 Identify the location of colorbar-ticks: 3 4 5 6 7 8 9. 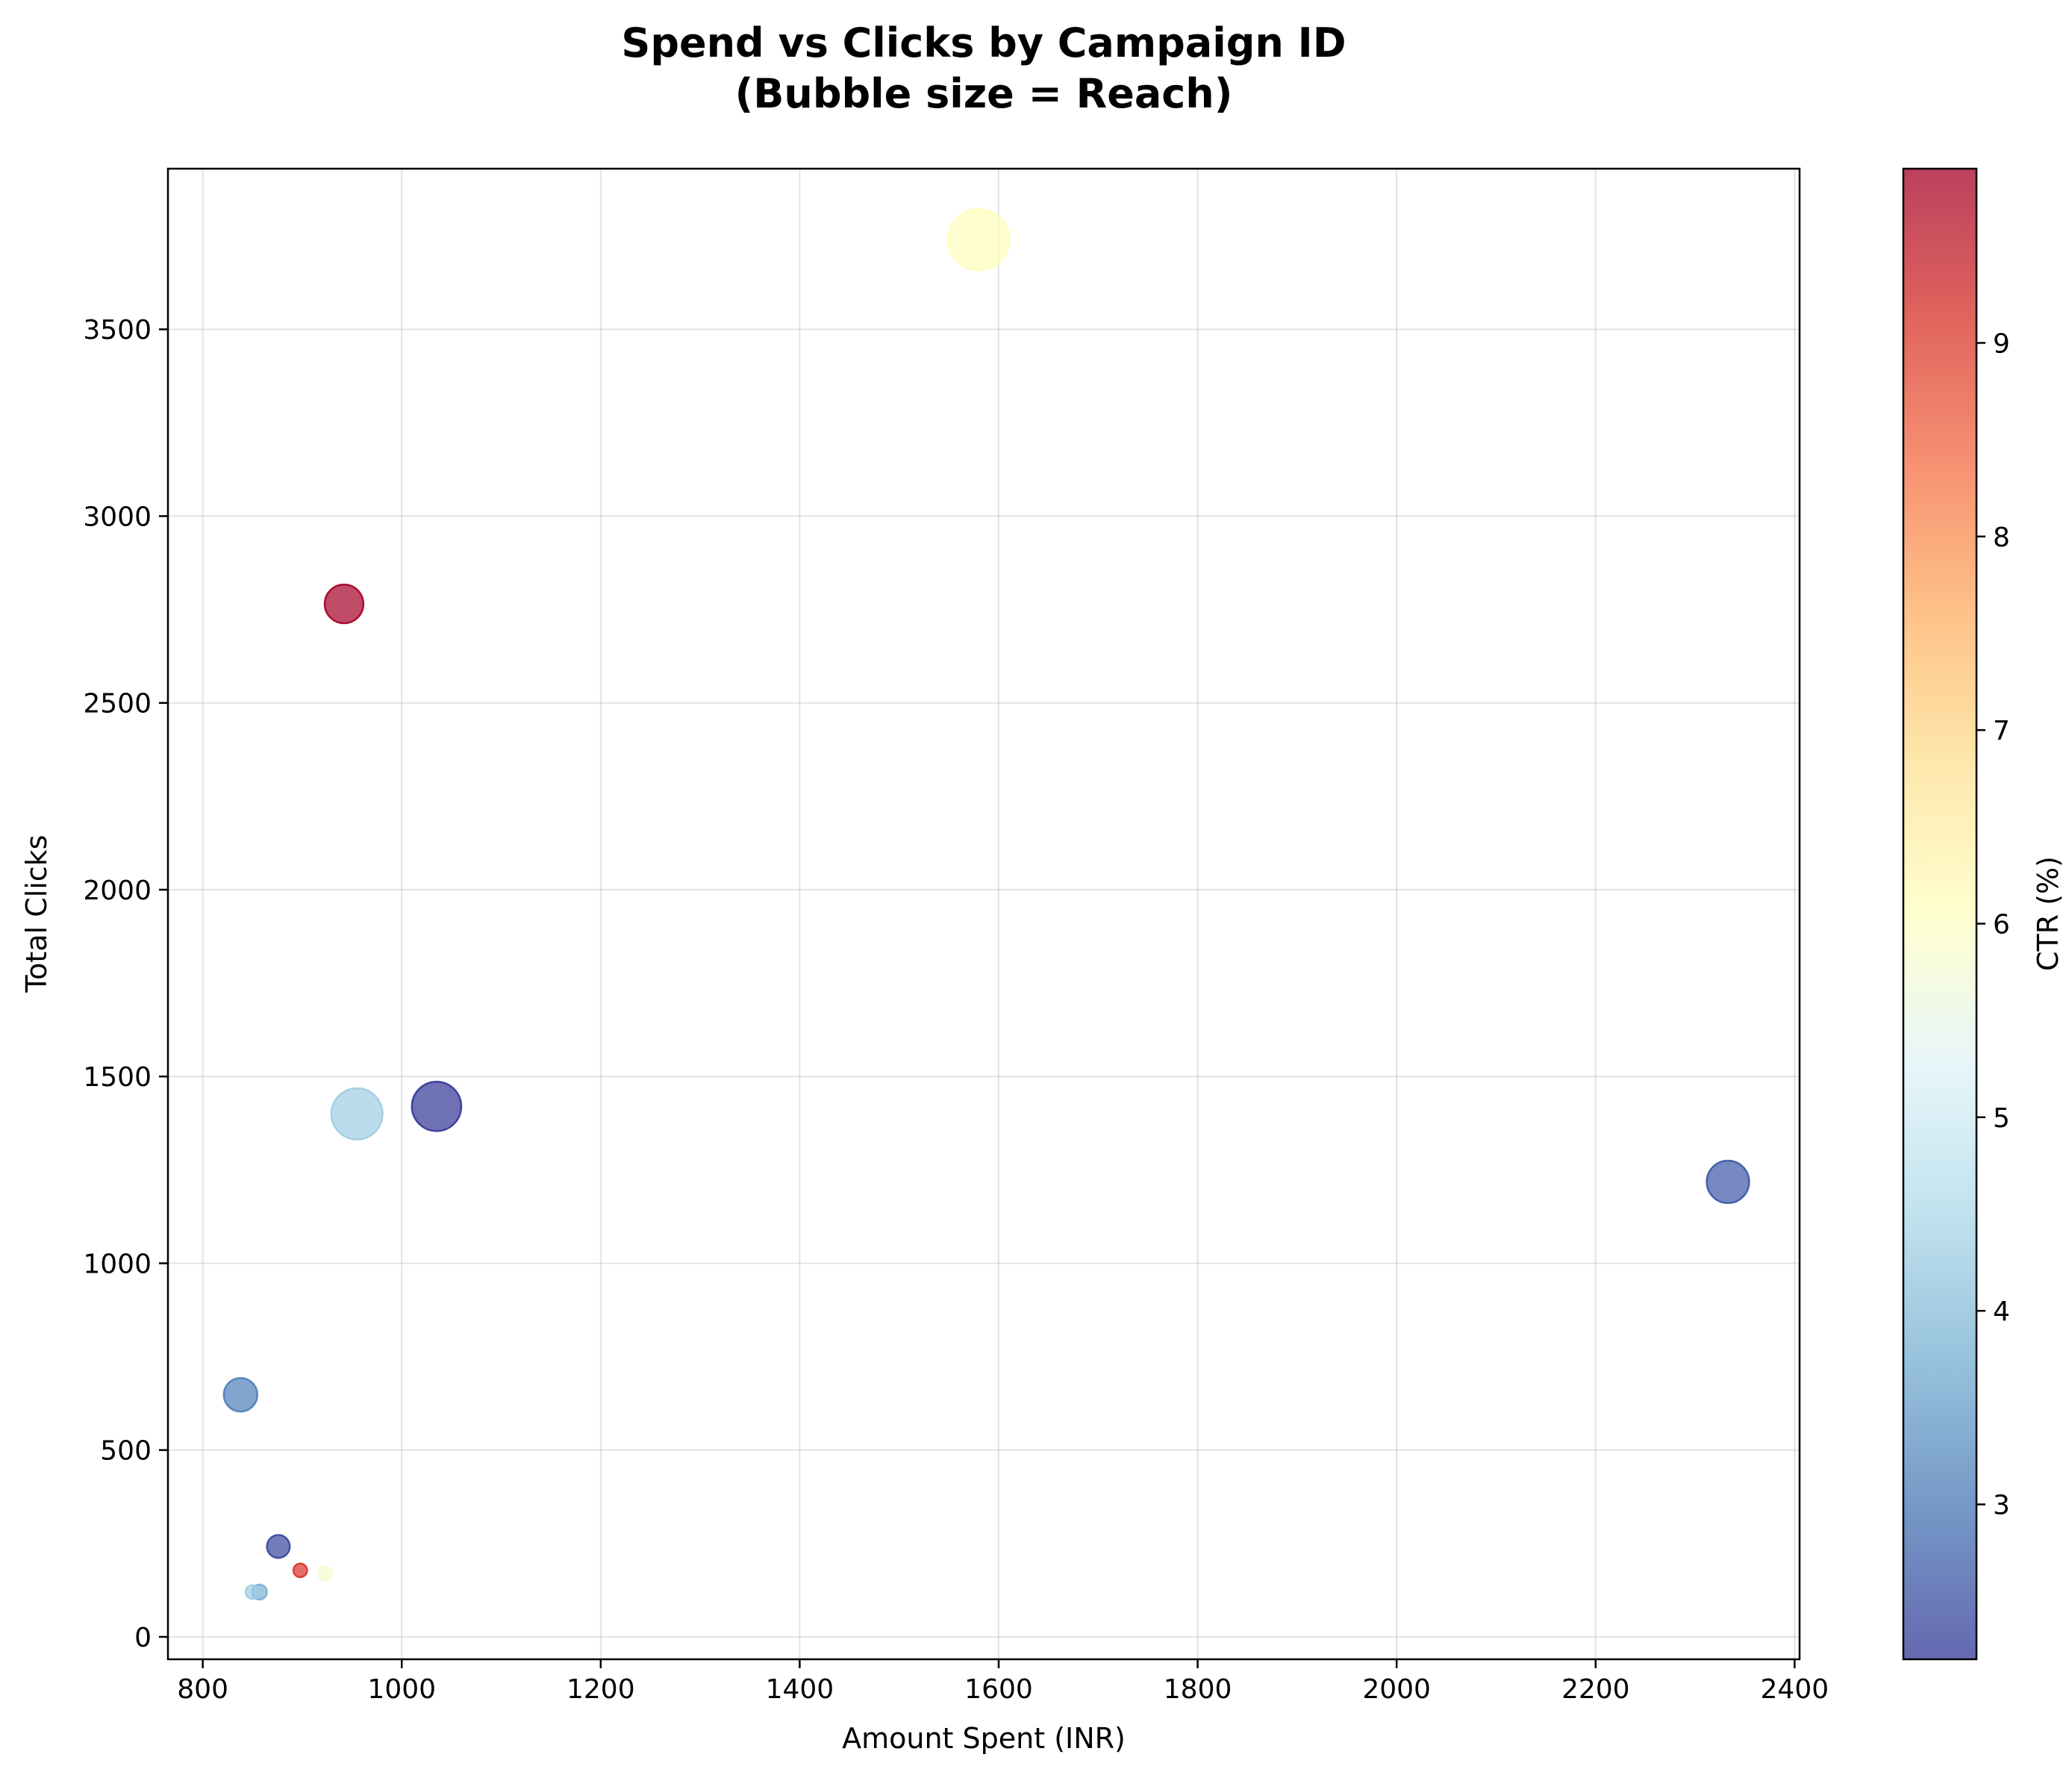
(1993, 925).